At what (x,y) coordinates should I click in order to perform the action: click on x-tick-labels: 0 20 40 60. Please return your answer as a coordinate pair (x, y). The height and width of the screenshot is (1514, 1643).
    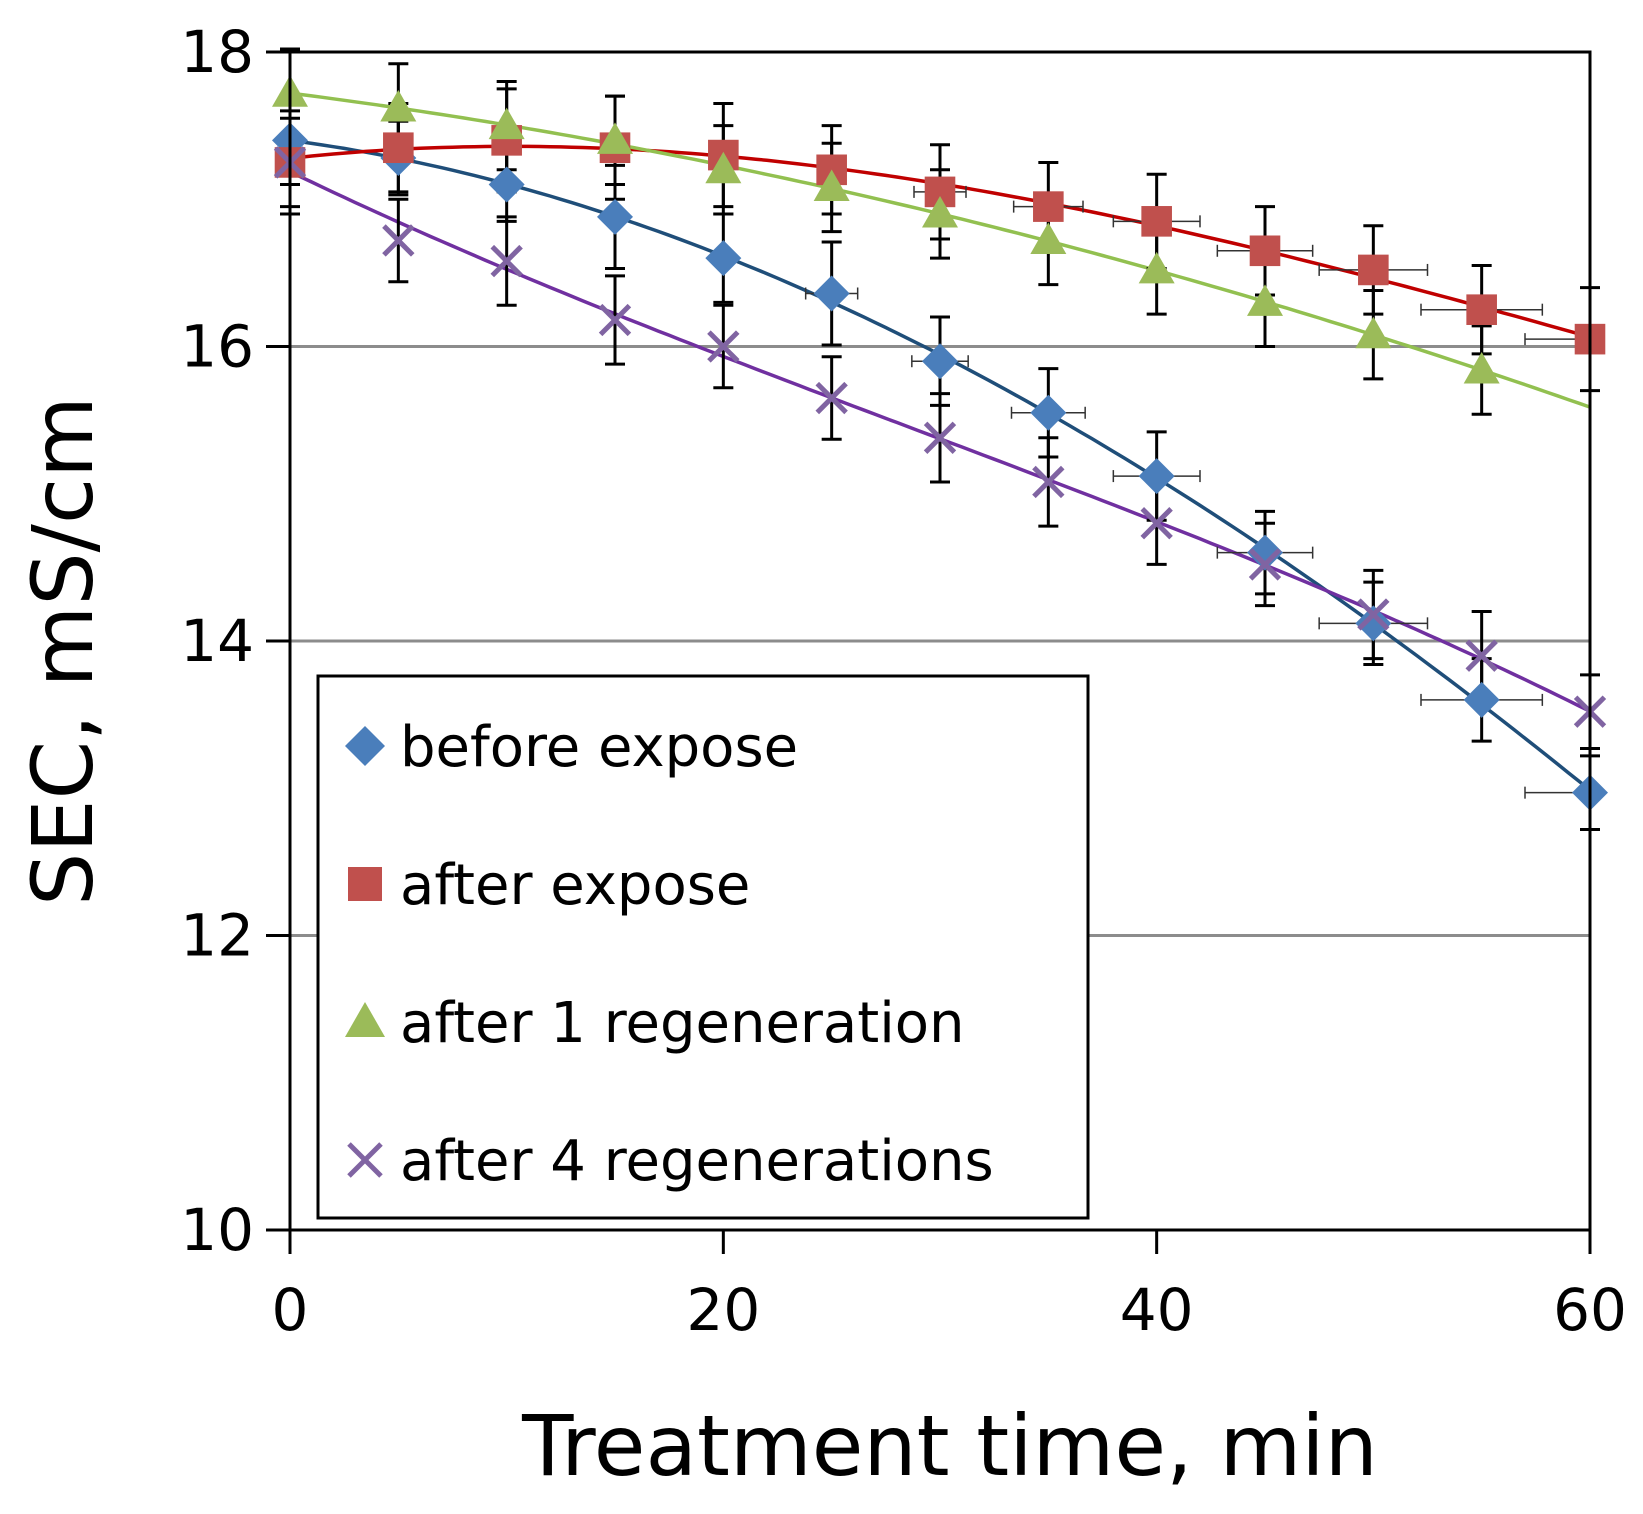
    Looking at the image, I should click on (949, 1310).